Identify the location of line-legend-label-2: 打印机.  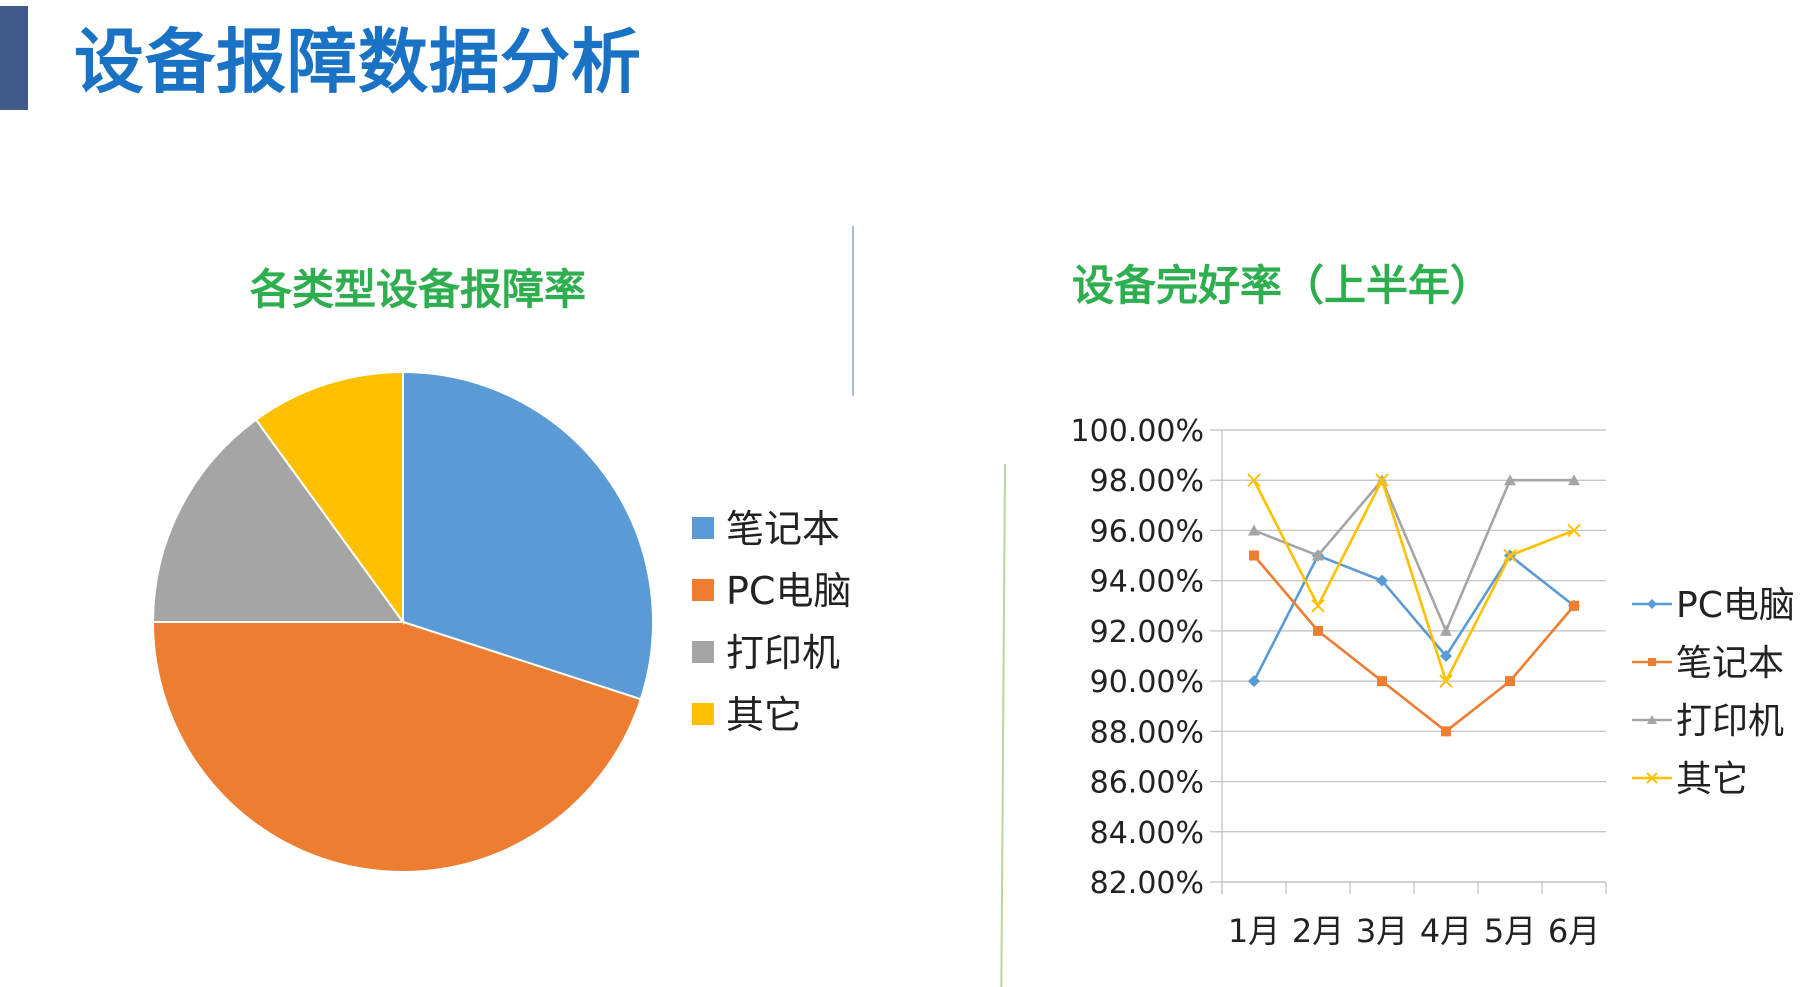
(1730, 721).